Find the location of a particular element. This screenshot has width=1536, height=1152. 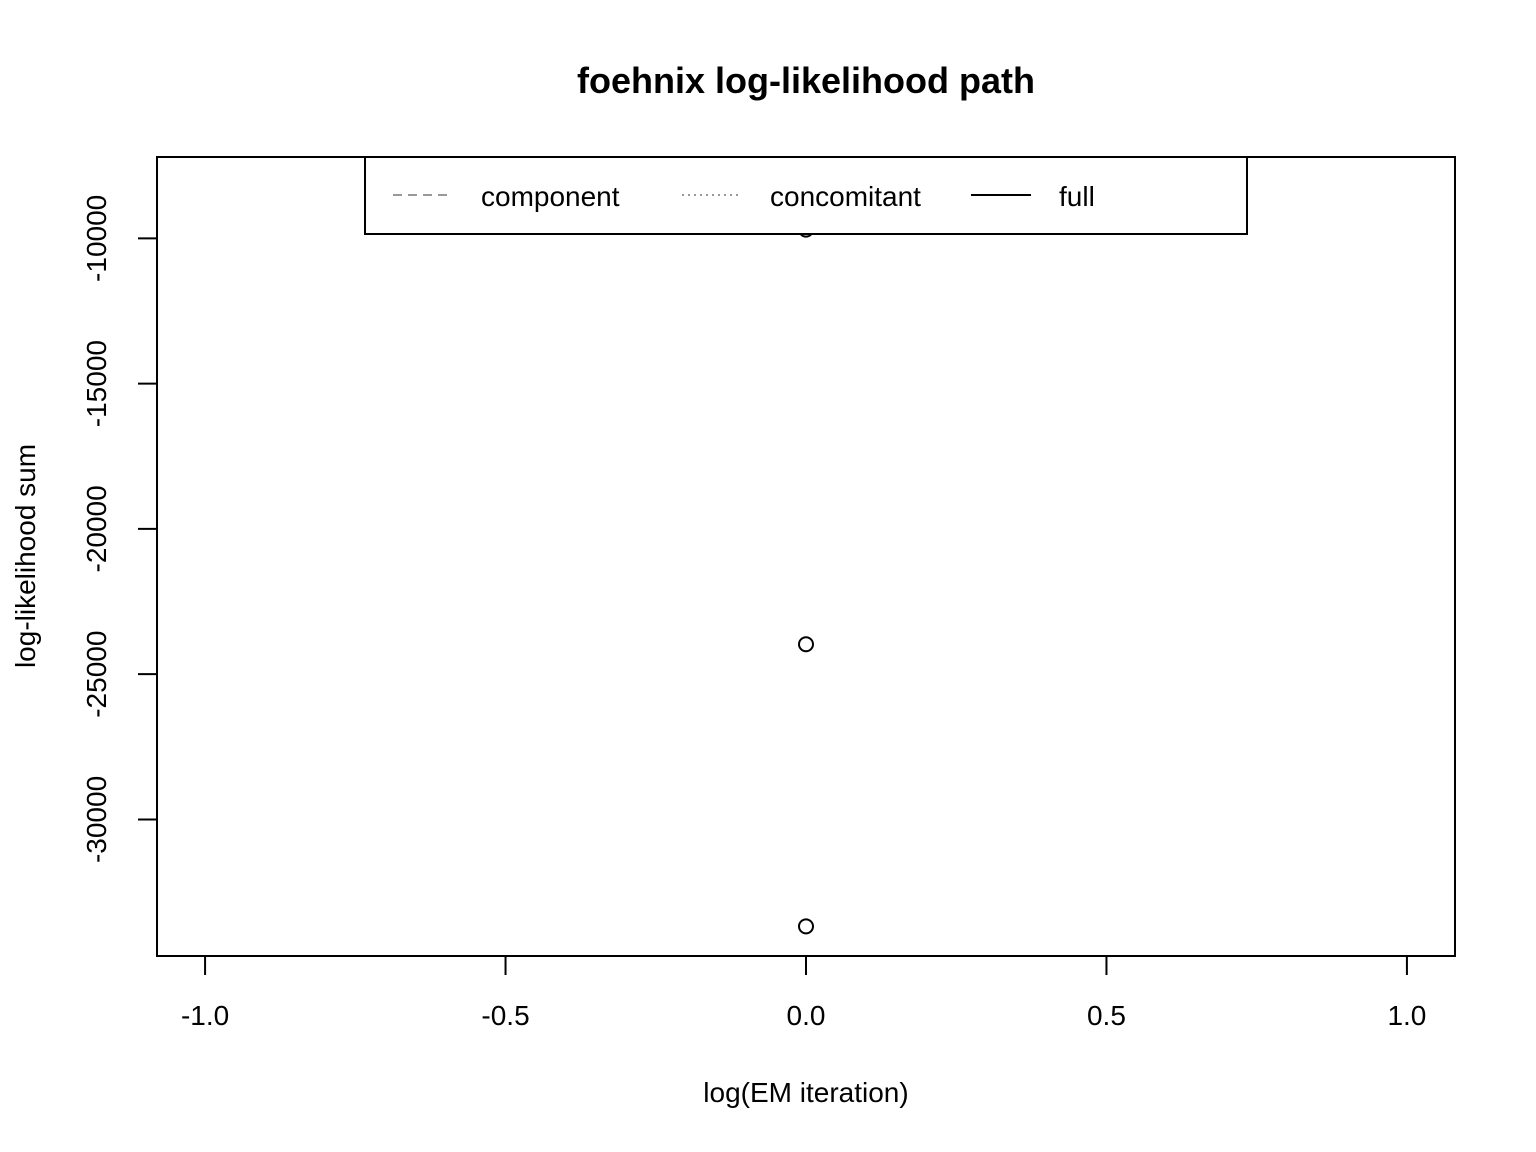

x-tick-label: 0.5 is located at coordinates (1106, 1015).